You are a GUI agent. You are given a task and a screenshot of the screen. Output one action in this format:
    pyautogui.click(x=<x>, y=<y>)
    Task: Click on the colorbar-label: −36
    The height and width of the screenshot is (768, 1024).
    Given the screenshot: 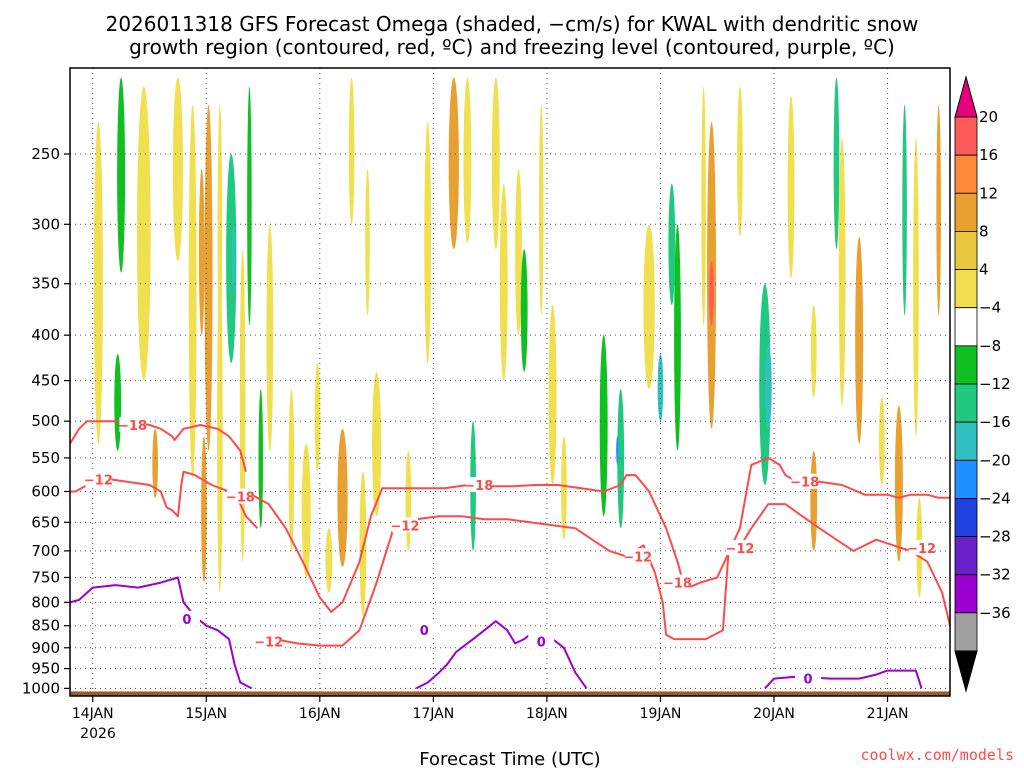 What is the action you would take?
    pyautogui.click(x=995, y=613)
    